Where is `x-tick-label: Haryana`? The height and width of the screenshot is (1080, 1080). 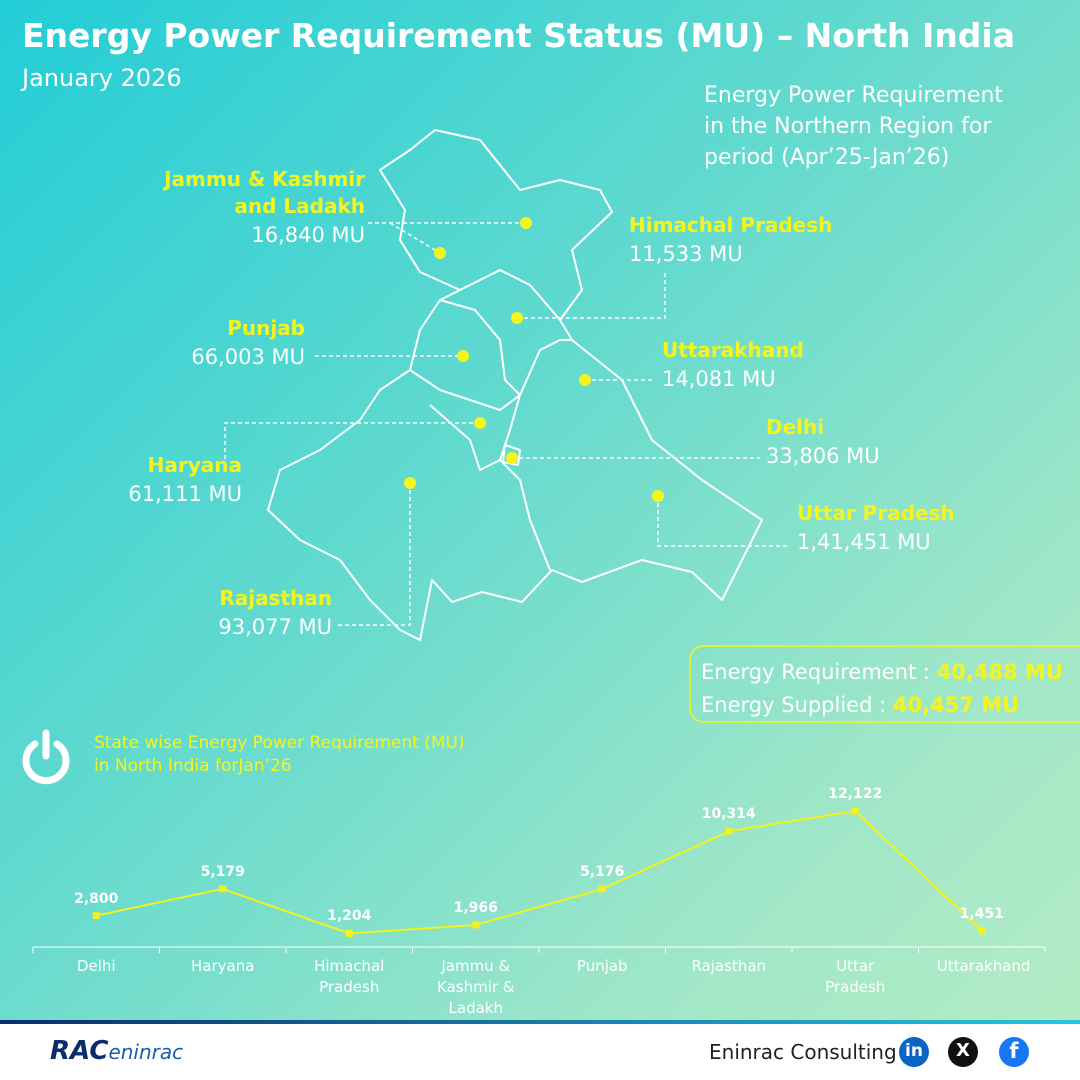
x-tick-label: Haryana is located at coordinates (223, 966).